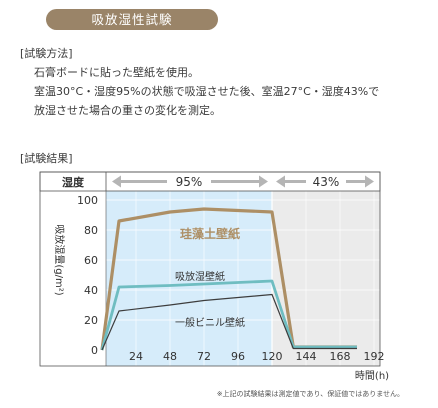 The image size is (438, 408). Describe the element at coordinates (272, 356) in the screenshot. I see `x-tick-label: 120` at that location.